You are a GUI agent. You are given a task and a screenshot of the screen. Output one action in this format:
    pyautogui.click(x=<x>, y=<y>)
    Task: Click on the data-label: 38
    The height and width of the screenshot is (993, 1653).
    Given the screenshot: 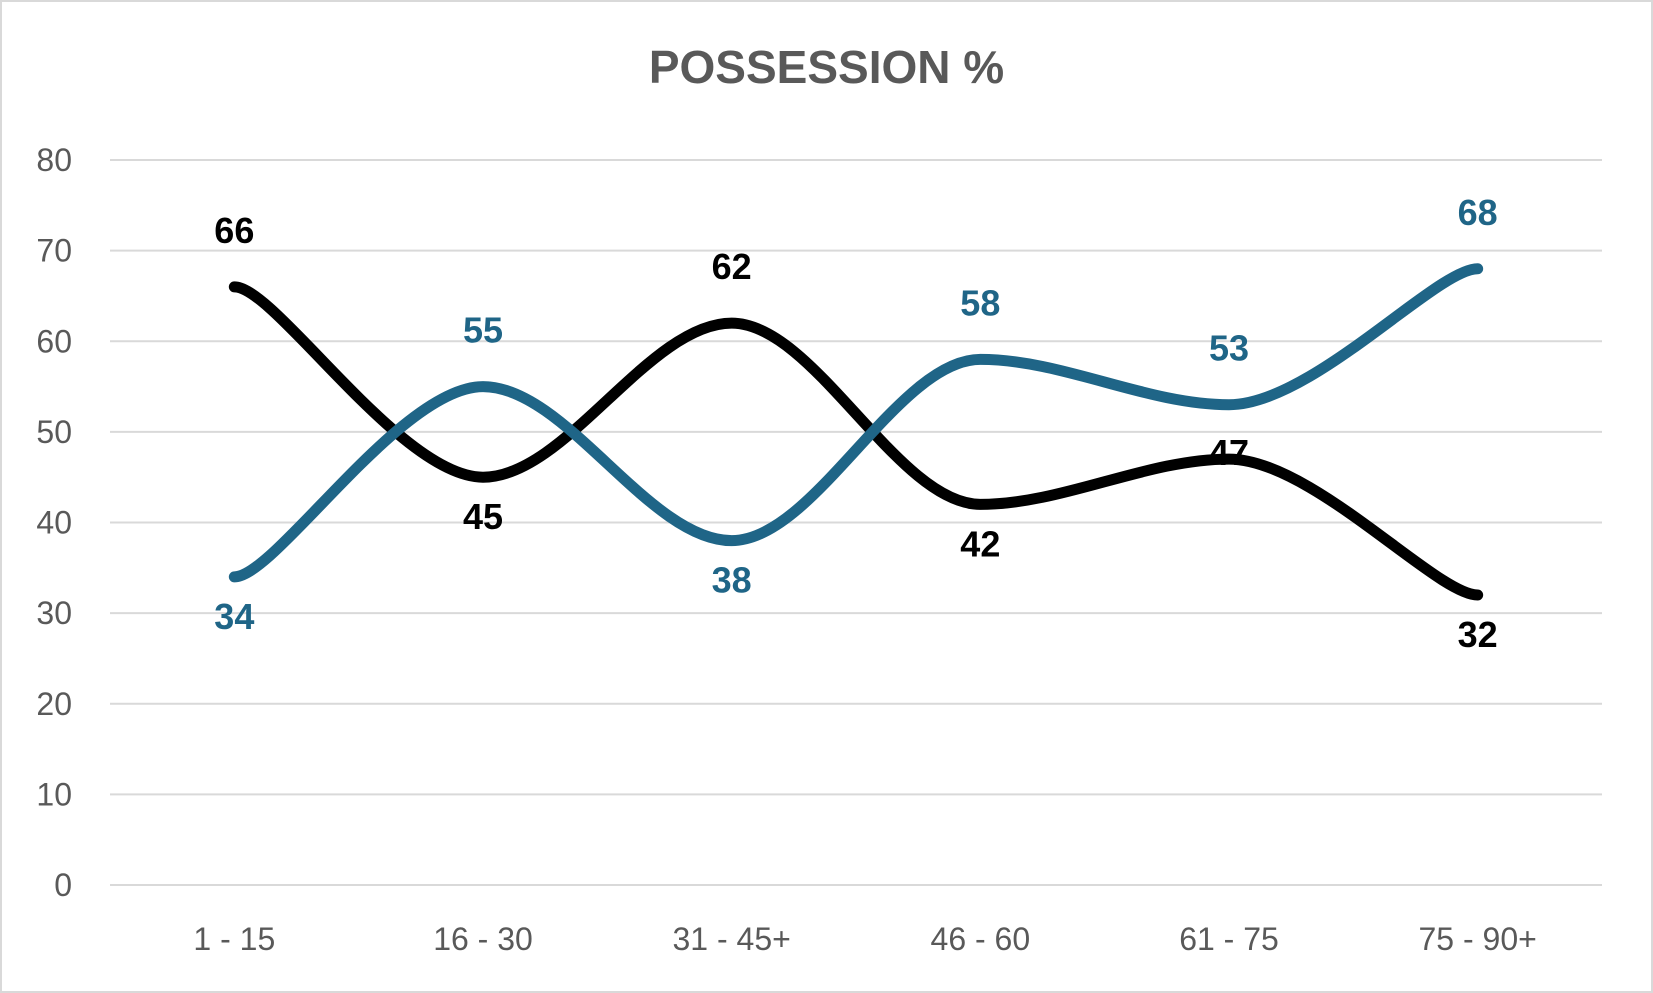 What is the action you would take?
    pyautogui.click(x=732, y=580)
    